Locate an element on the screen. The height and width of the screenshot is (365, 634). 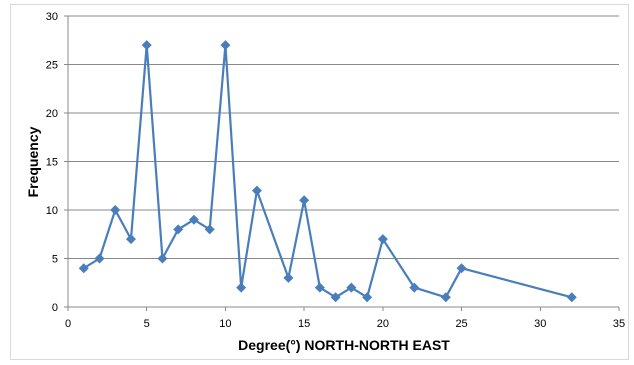
y-tick-label: 20 is located at coordinates (52, 114).